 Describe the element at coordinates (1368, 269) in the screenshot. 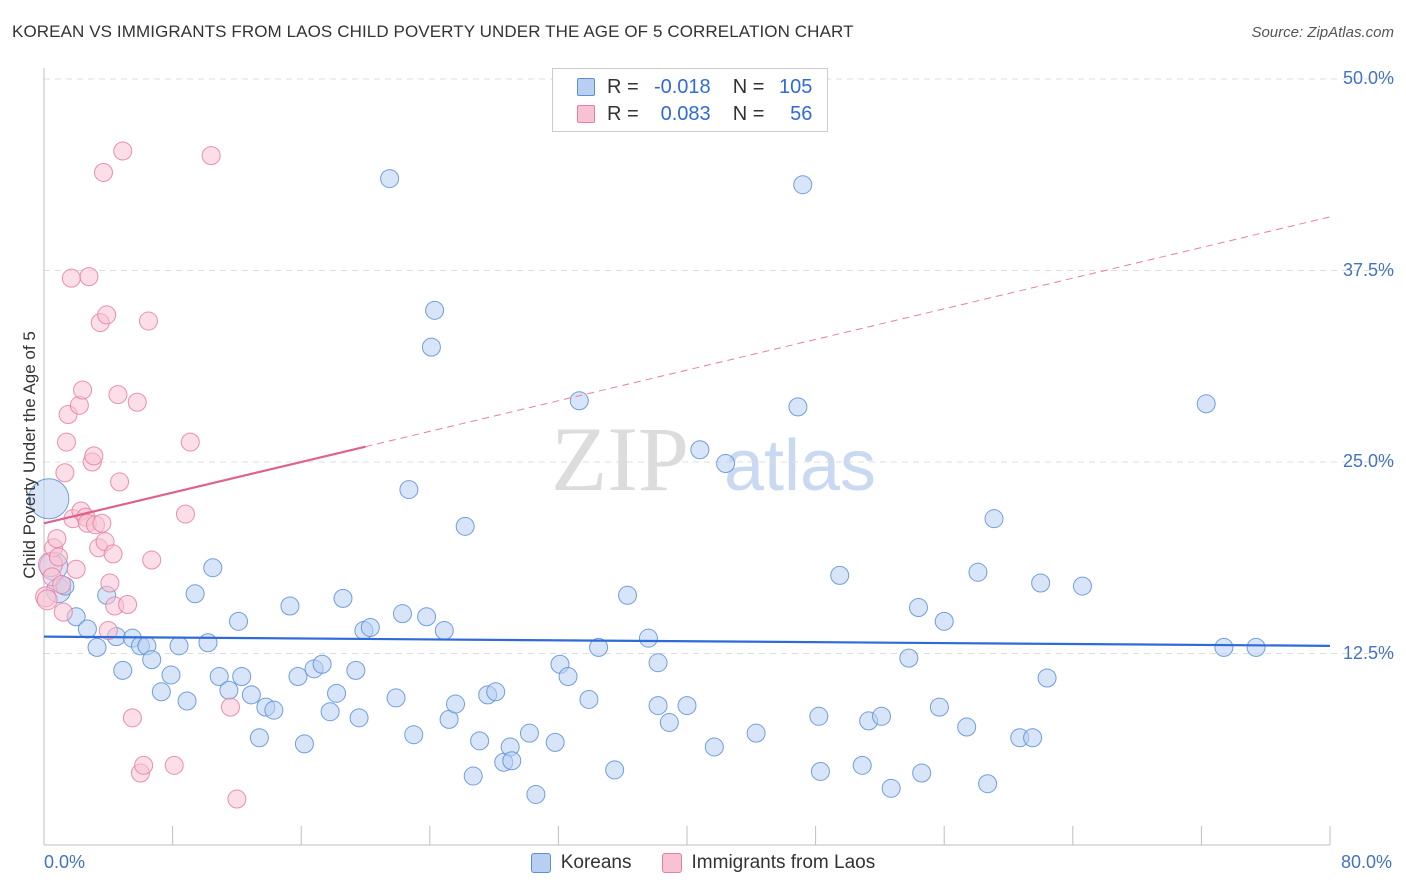

I see `y-tick-label: 37.5%` at that location.